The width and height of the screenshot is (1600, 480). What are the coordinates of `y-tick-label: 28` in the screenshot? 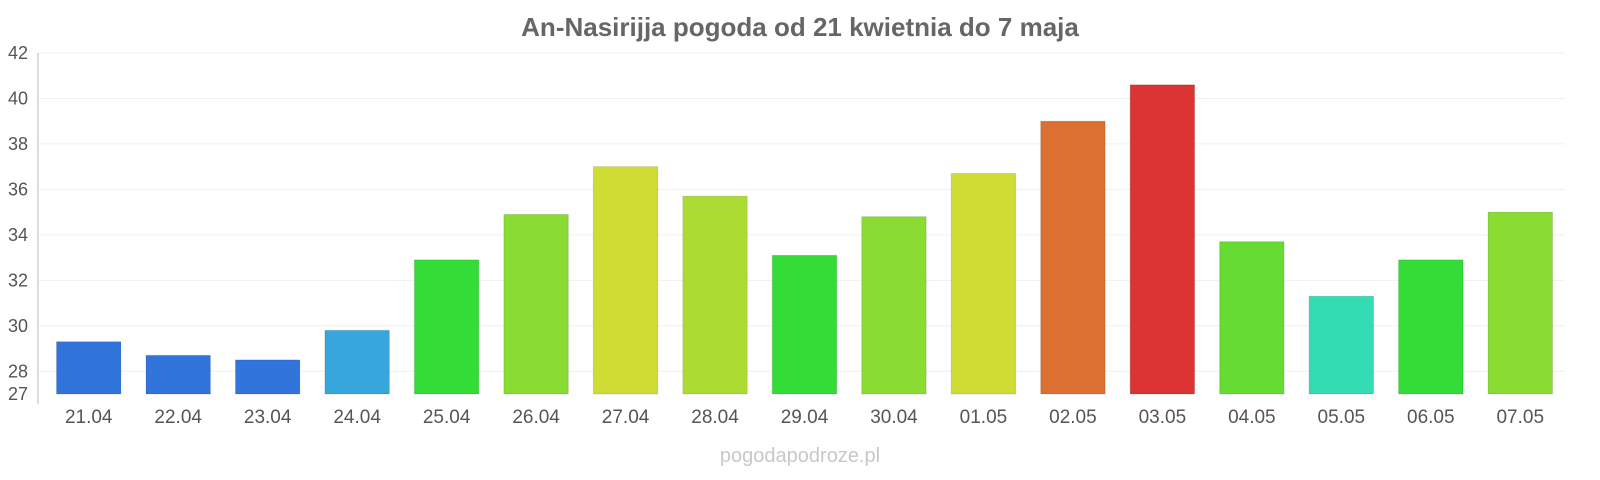 It's located at (18, 371).